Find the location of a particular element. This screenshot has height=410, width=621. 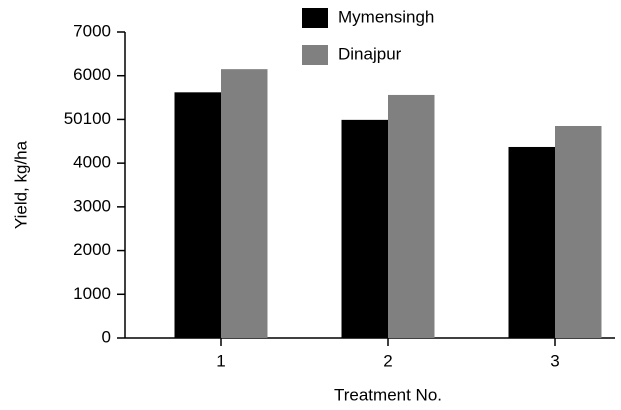

legend-label: Dinajpur is located at coordinates (370, 53).